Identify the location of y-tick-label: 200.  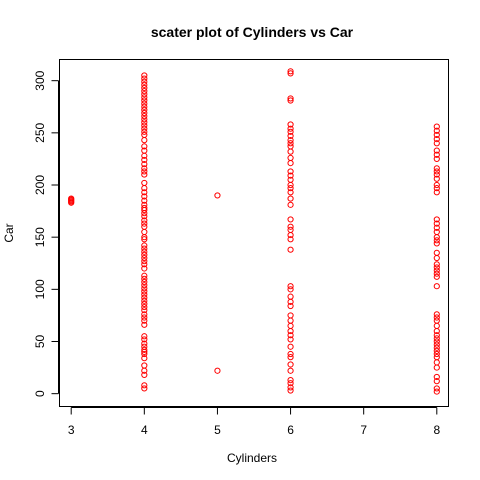
(40, 185).